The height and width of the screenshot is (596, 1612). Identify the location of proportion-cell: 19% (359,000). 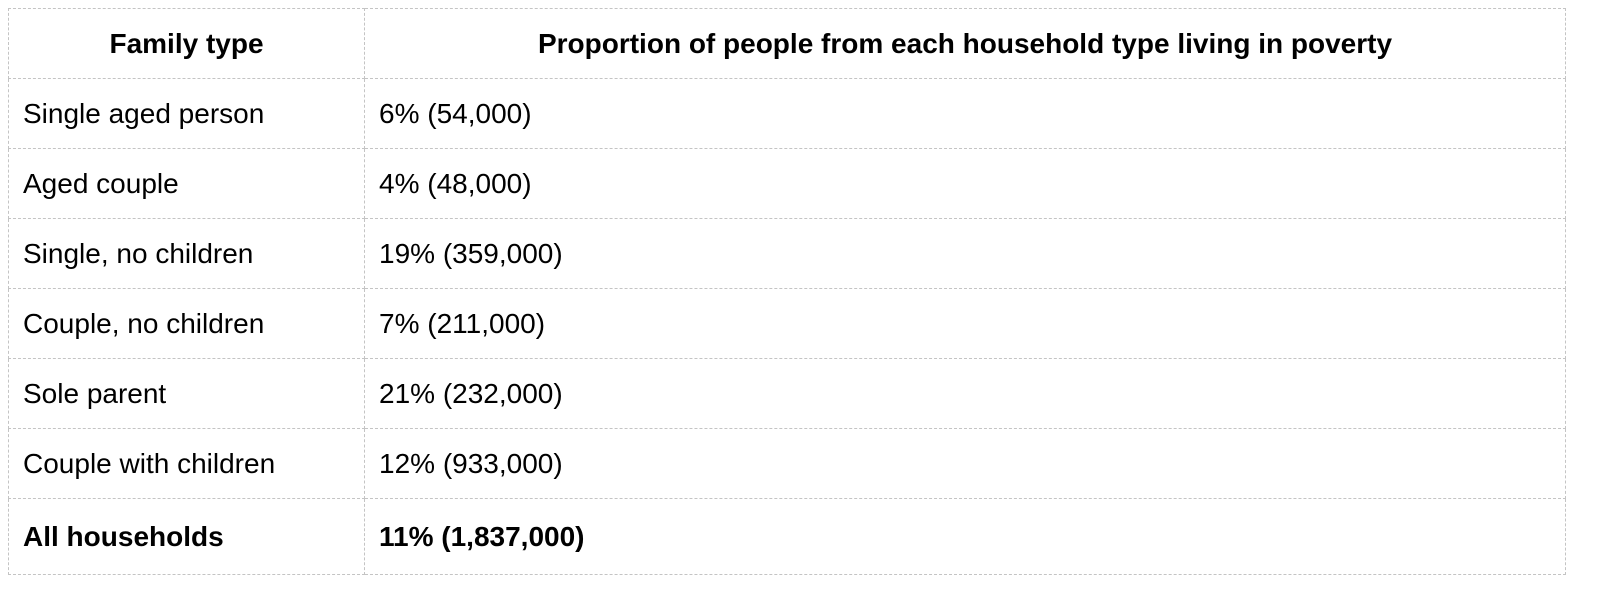
(965, 253).